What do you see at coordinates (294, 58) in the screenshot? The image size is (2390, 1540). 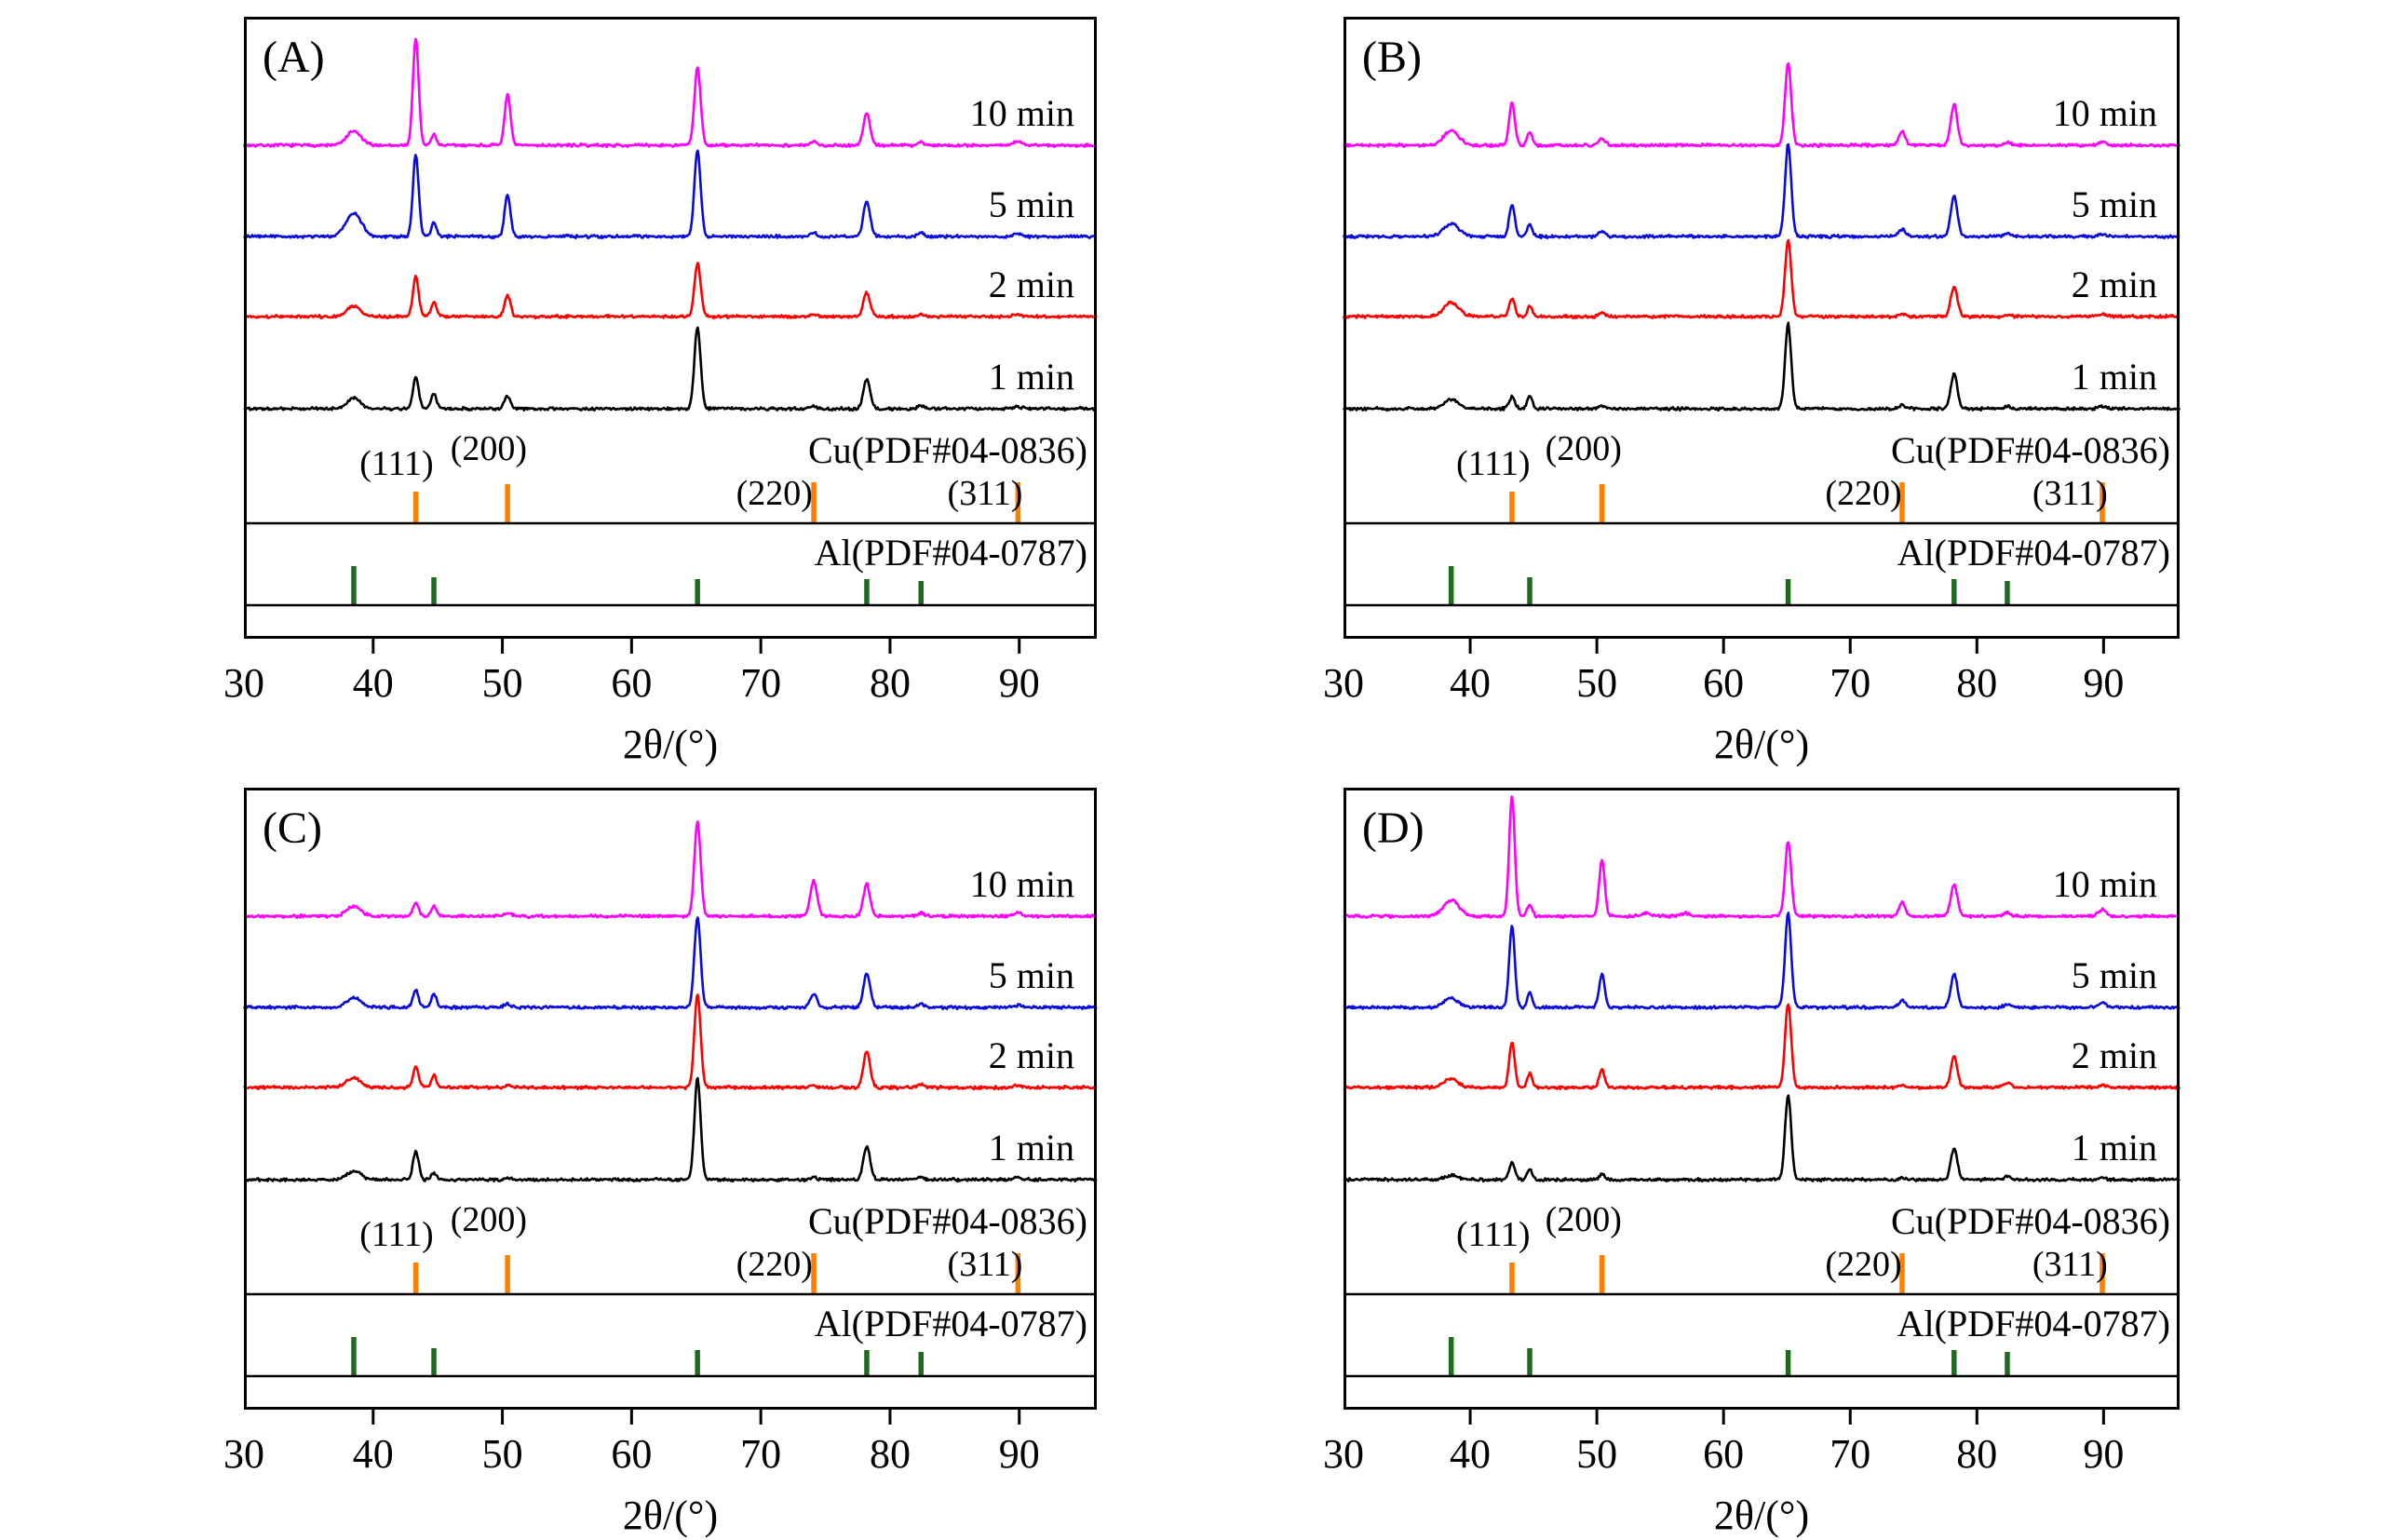 I see `panel-label: (A)` at bounding box center [294, 58].